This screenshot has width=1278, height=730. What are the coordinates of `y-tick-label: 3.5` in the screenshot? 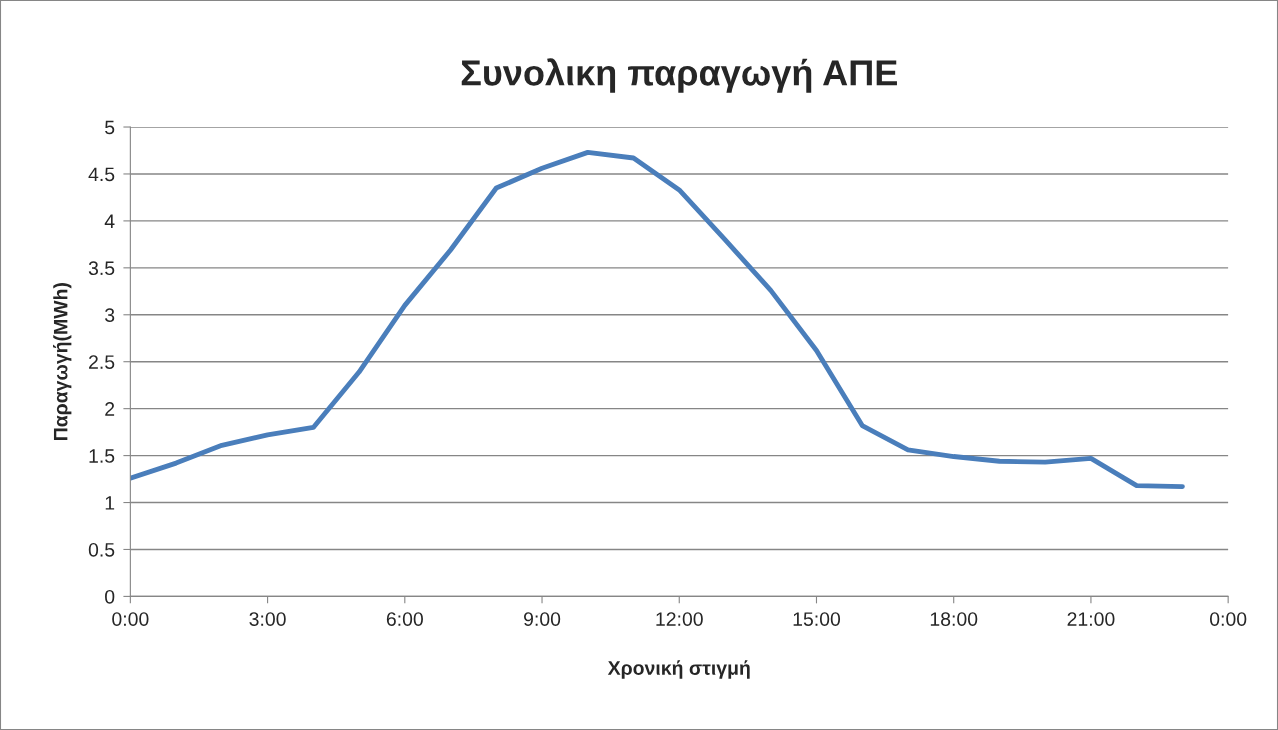 It's located at (101, 268).